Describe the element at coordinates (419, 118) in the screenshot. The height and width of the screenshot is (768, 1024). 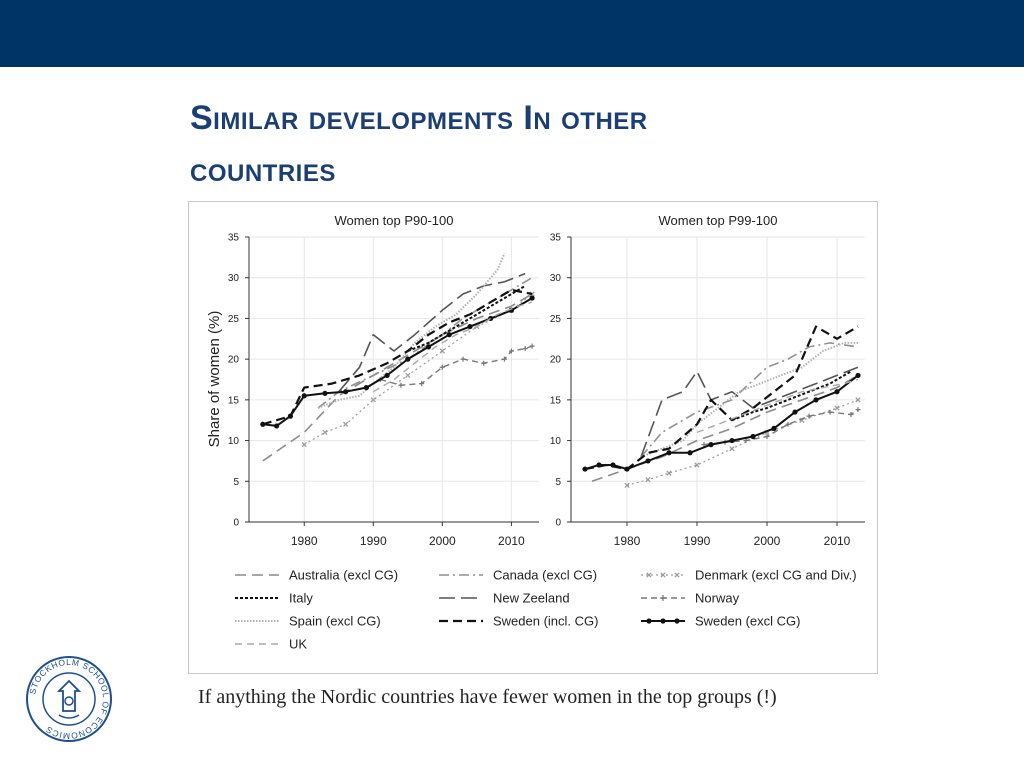
I see `slide-title-line-1: Similar developments In other` at that location.